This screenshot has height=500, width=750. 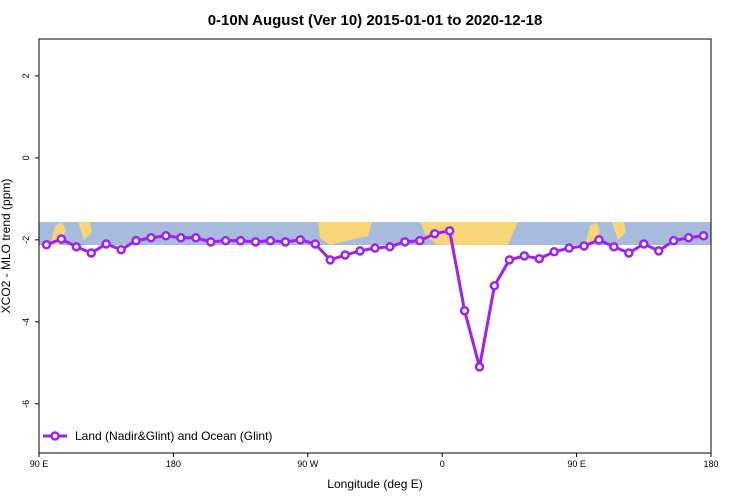 I want to click on y-tick-label: -6, so click(x=26, y=404).